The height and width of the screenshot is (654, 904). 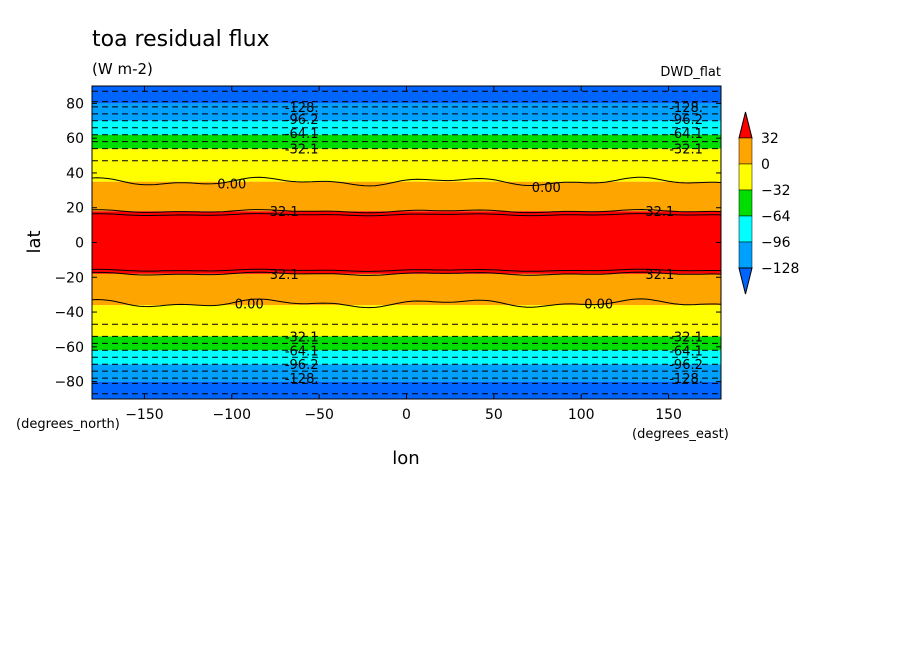 I want to click on colorbar-bottom-arrow, so click(x=745, y=281).